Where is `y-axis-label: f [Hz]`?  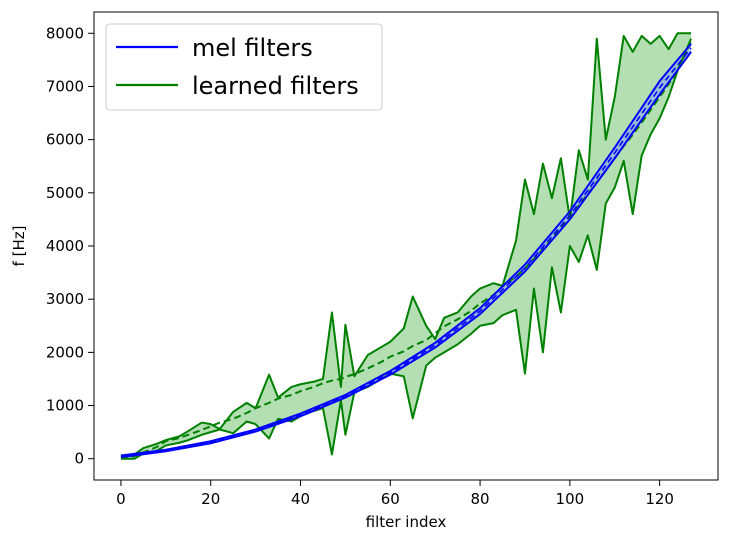 y-axis-label: f [Hz] is located at coordinates (19, 246).